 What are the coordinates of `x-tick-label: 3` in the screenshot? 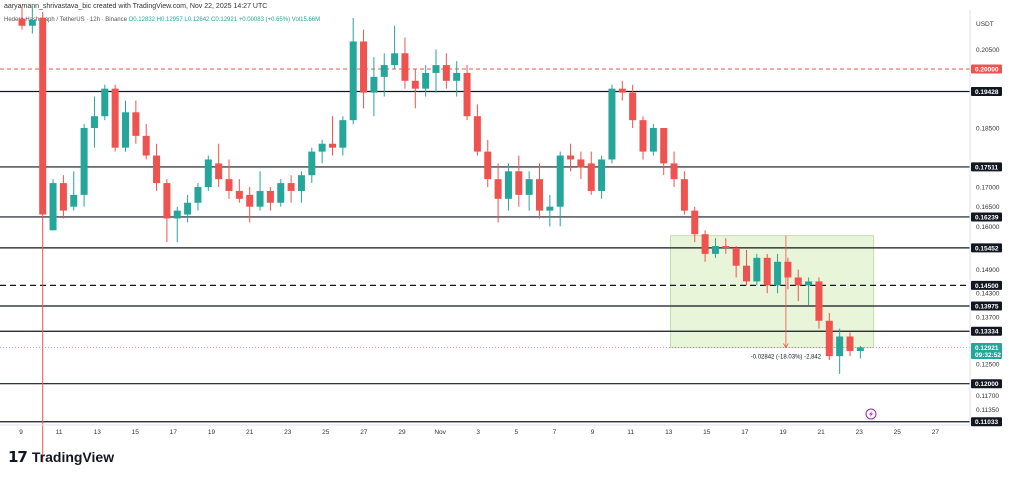 It's located at (478, 432).